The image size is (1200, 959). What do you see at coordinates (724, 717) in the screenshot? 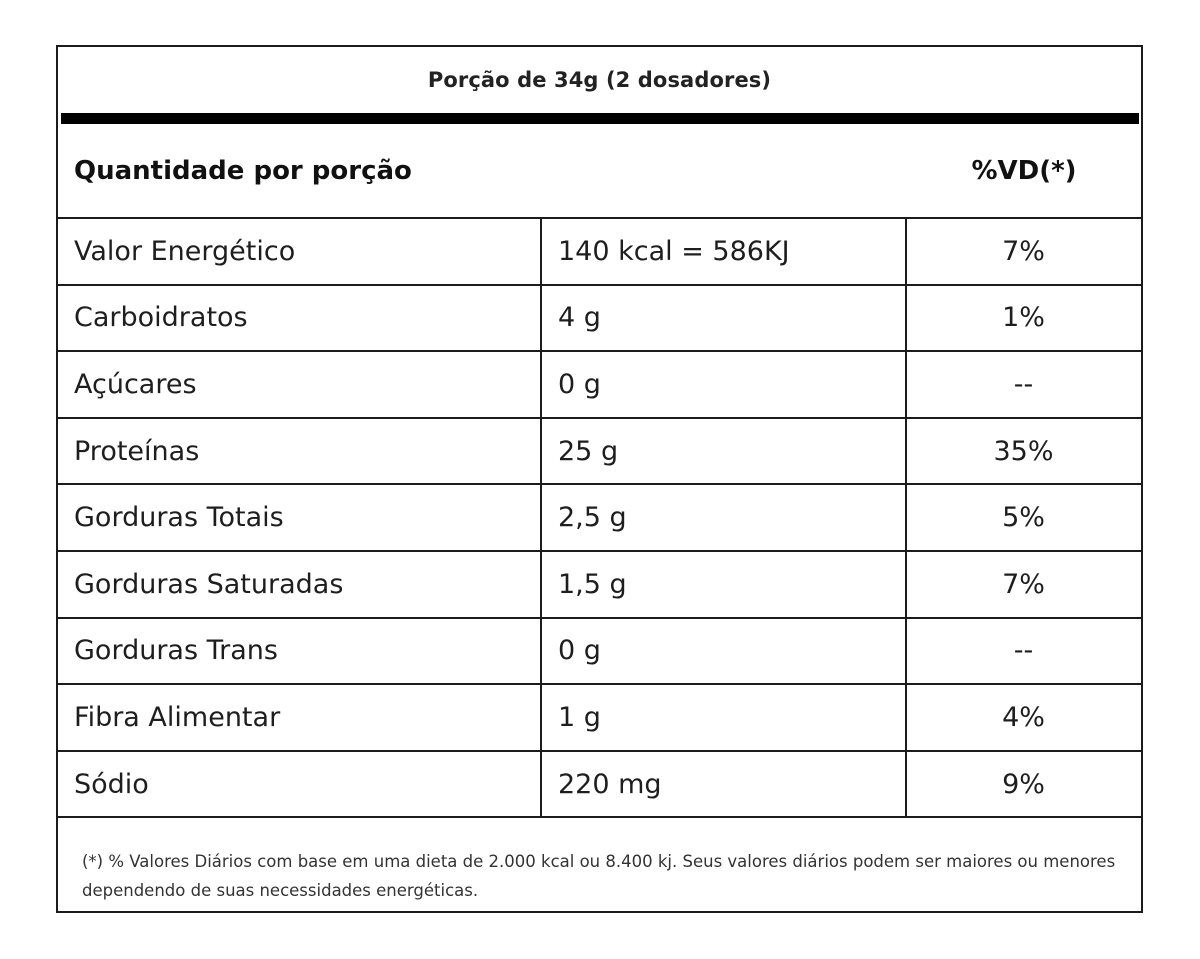
I see `nutrient-amount: 1 g` at bounding box center [724, 717].